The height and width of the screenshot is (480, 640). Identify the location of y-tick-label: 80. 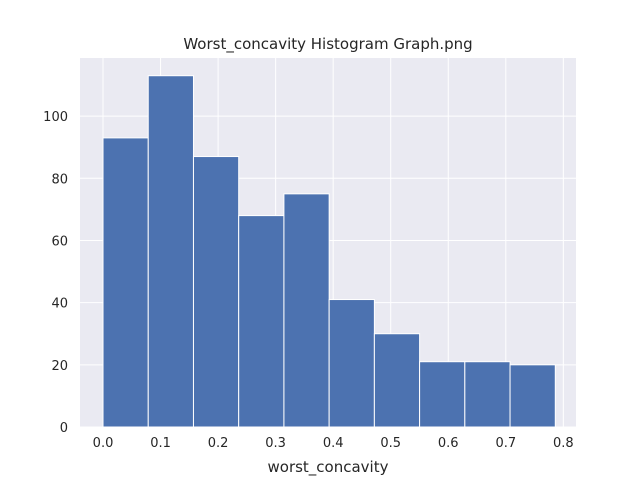
(59, 179).